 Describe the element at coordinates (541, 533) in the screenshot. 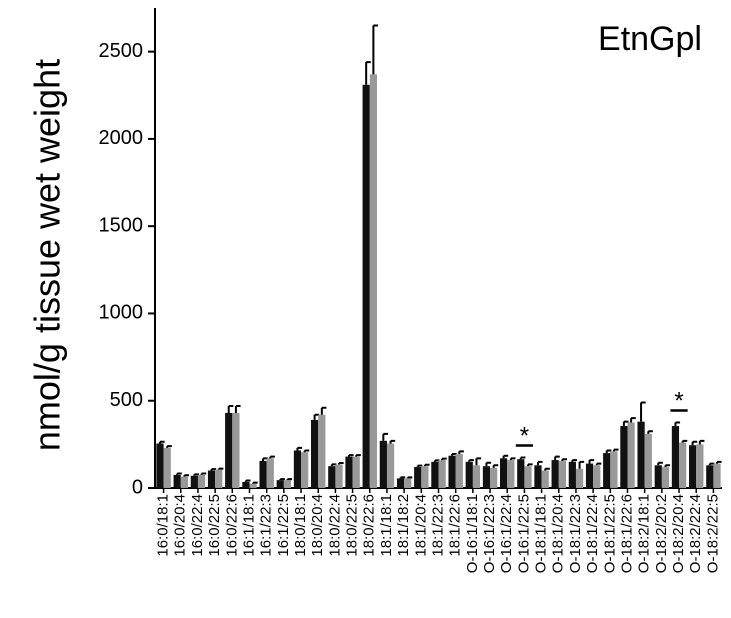

I see `x-tick-label: O-18:1/18:1` at that location.